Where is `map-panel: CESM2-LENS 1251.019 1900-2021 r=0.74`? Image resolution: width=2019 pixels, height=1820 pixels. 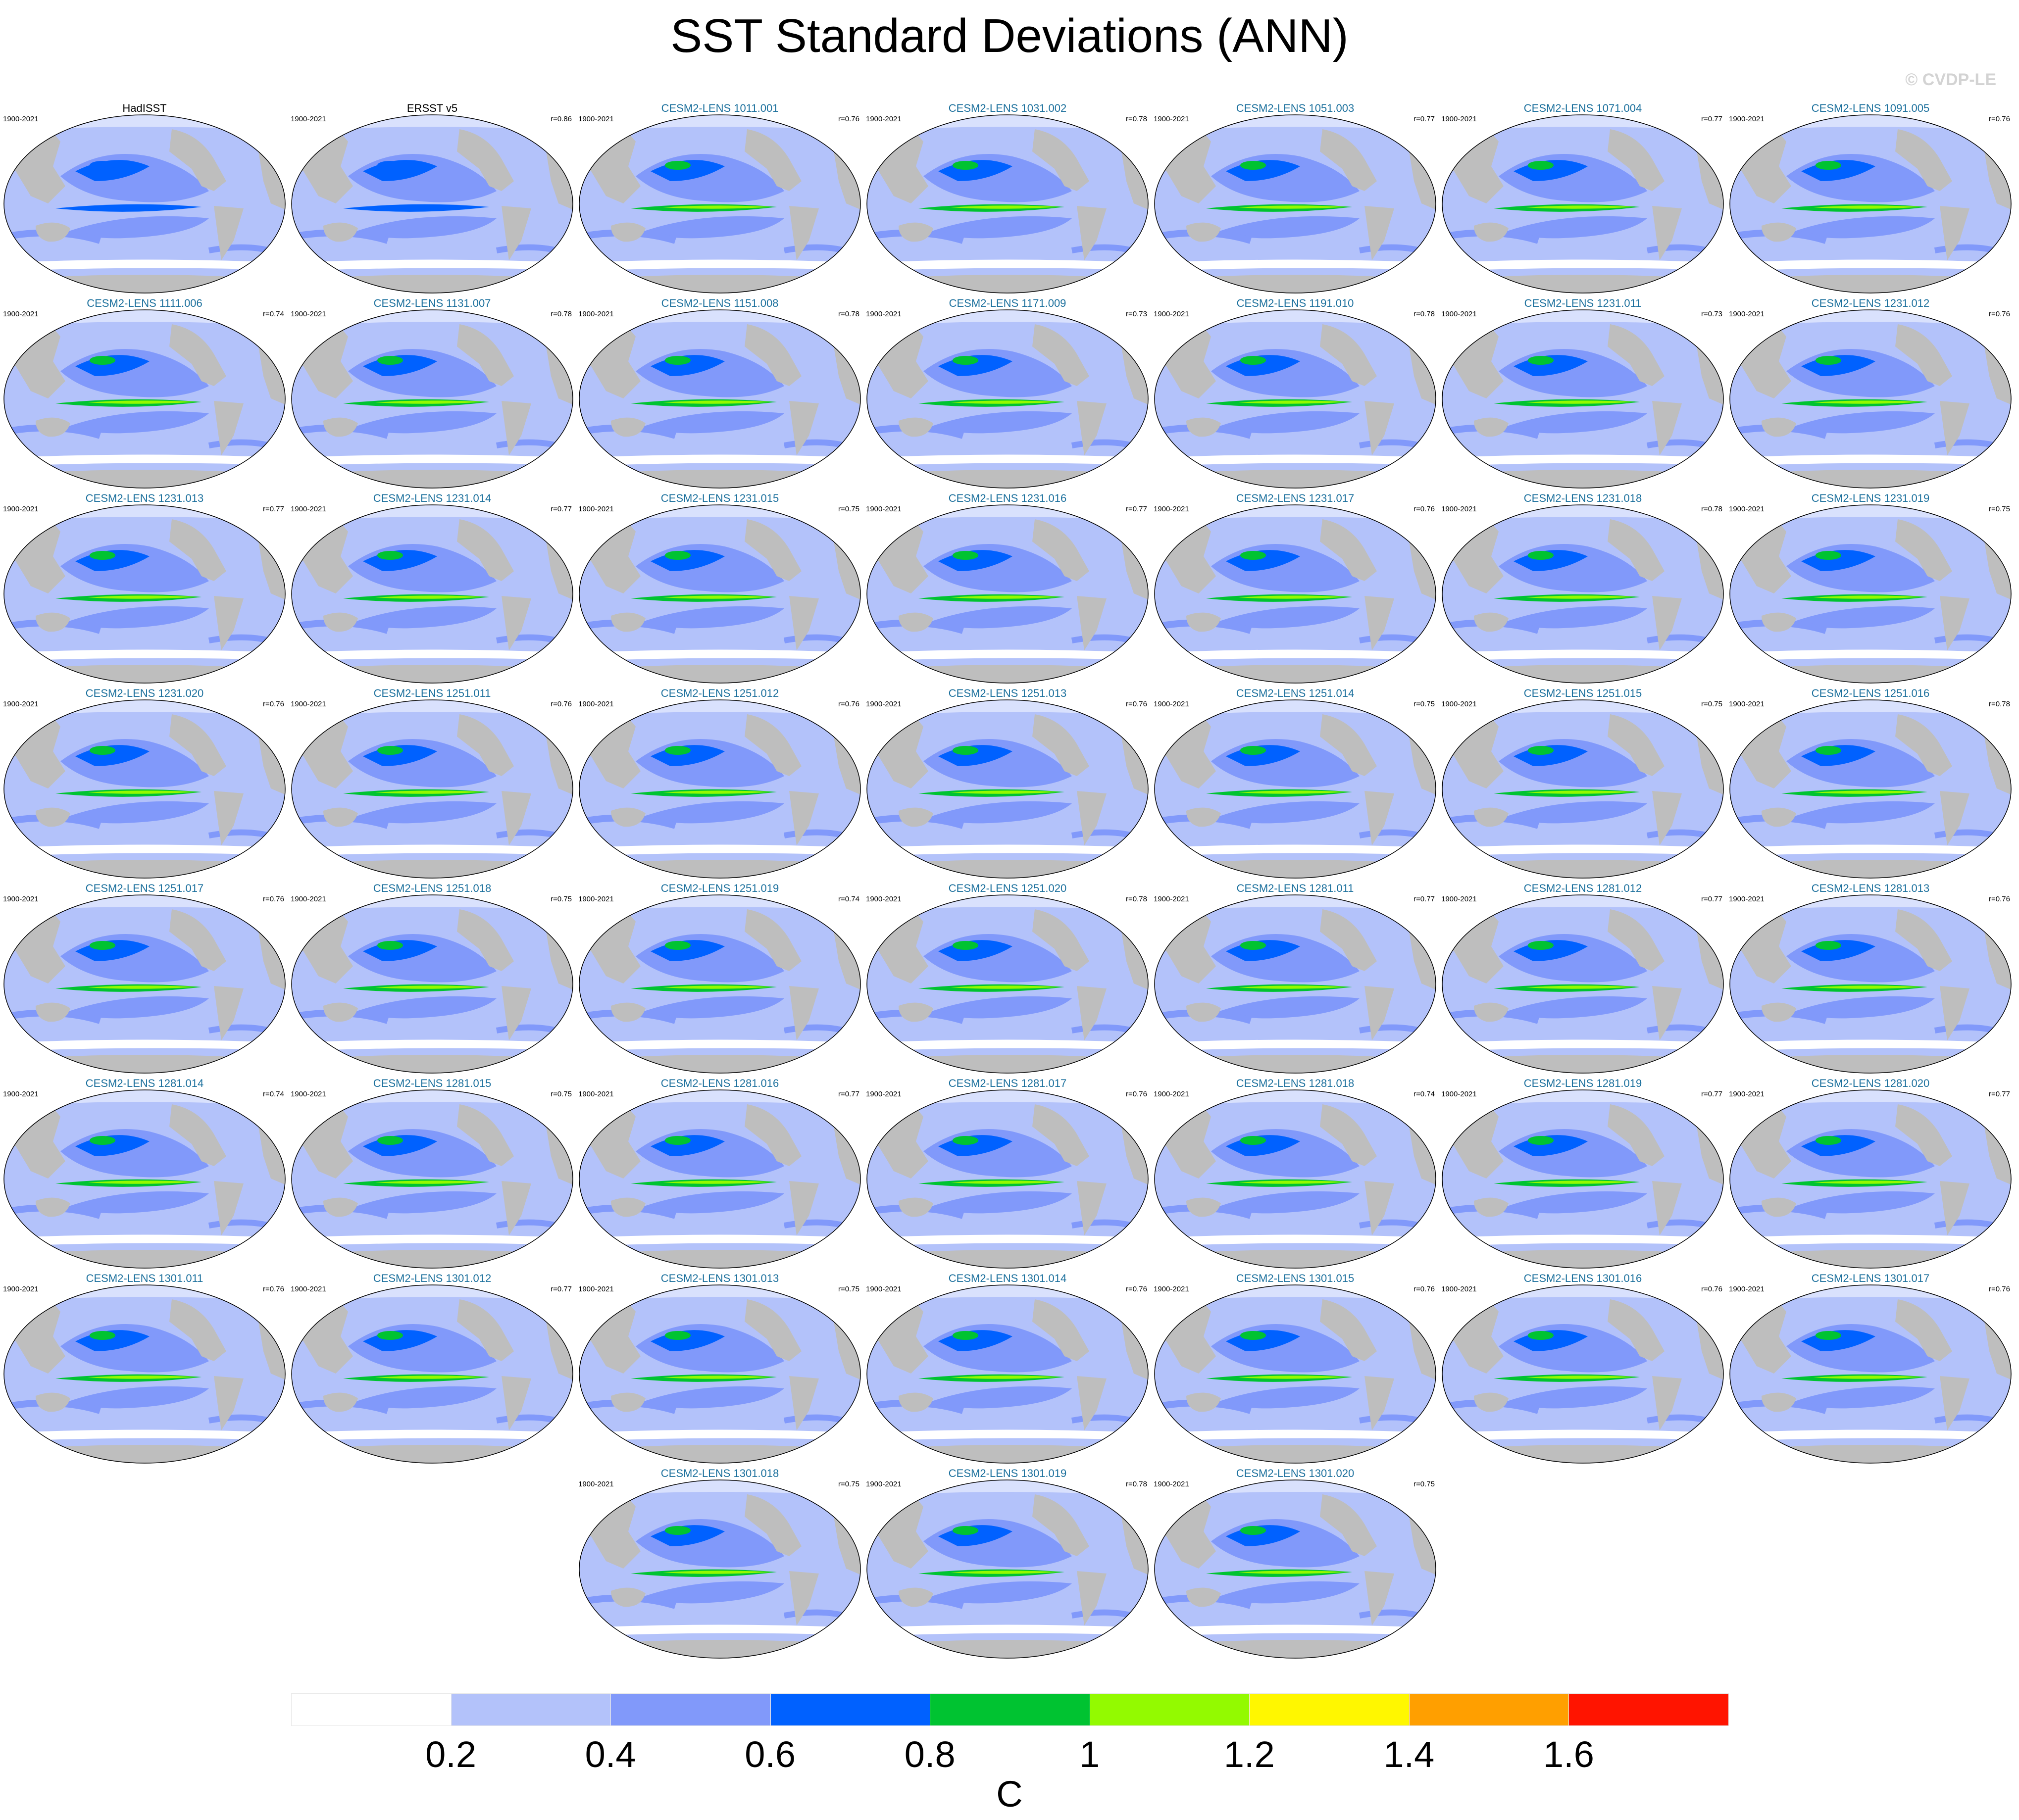 map-panel: CESM2-LENS 1251.019 1900-2021 r=0.74 is located at coordinates (719, 980).